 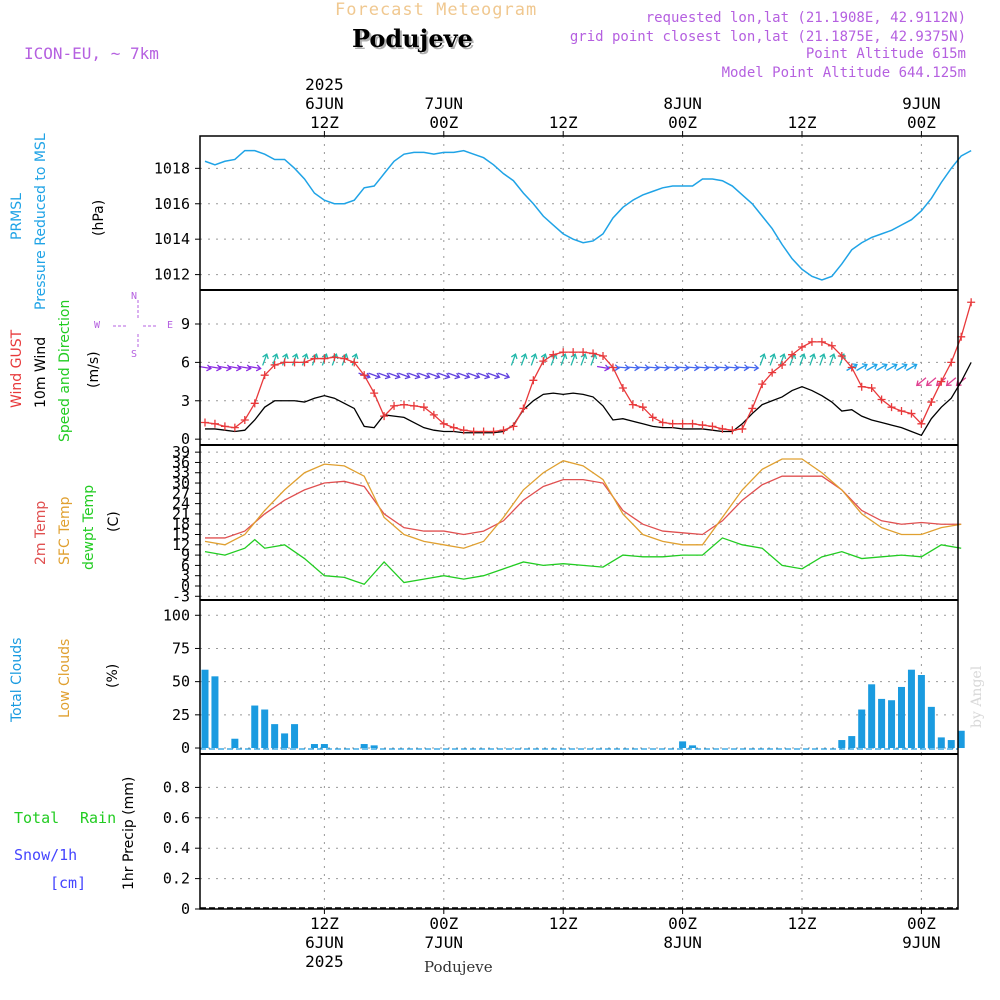 What do you see at coordinates (185, 555) in the screenshot?
I see `y-tick-label: 9` at bounding box center [185, 555].